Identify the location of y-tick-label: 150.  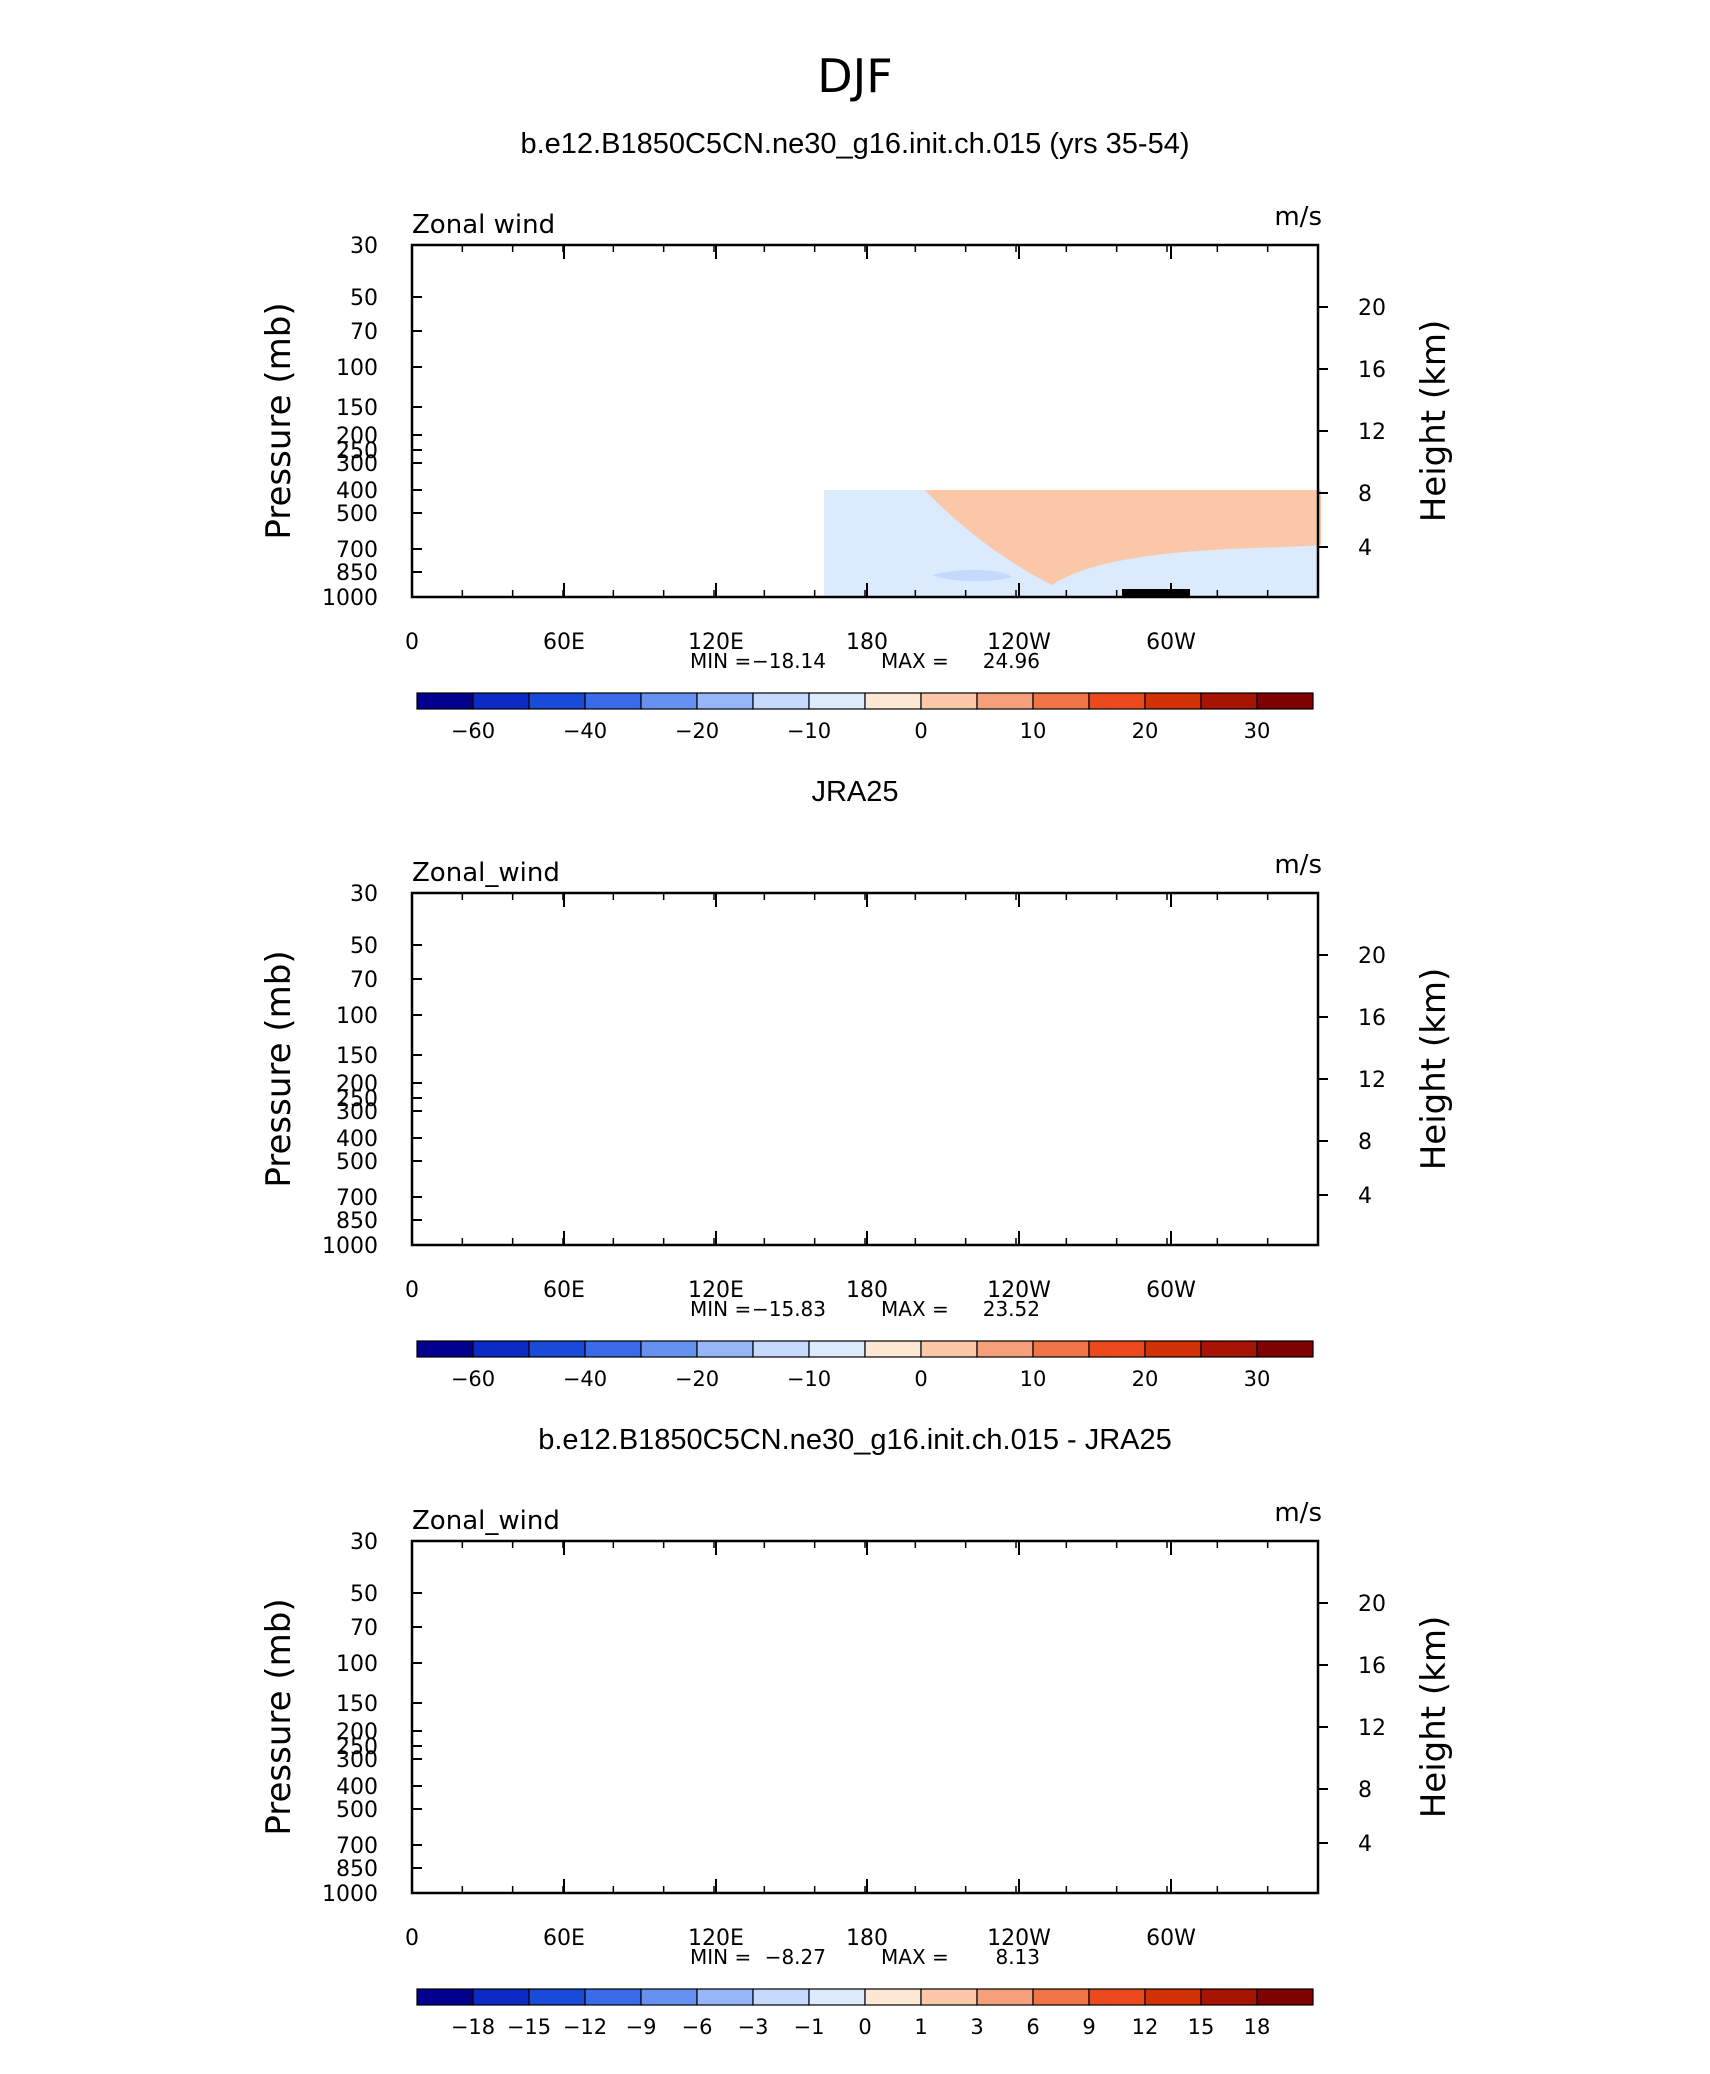
(357, 1704).